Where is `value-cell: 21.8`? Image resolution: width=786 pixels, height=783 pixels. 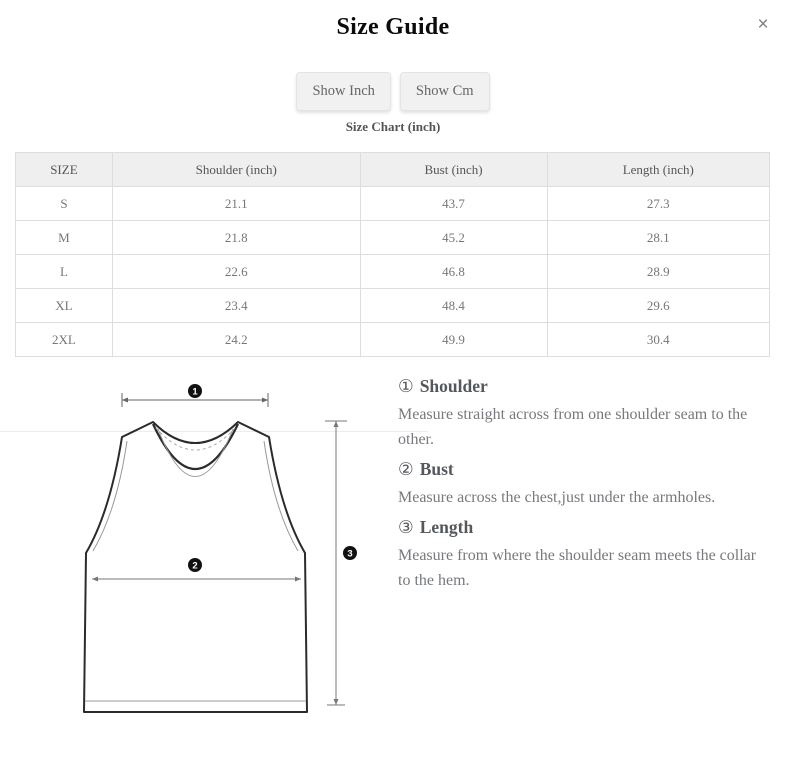
value-cell: 21.8 is located at coordinates (236, 237).